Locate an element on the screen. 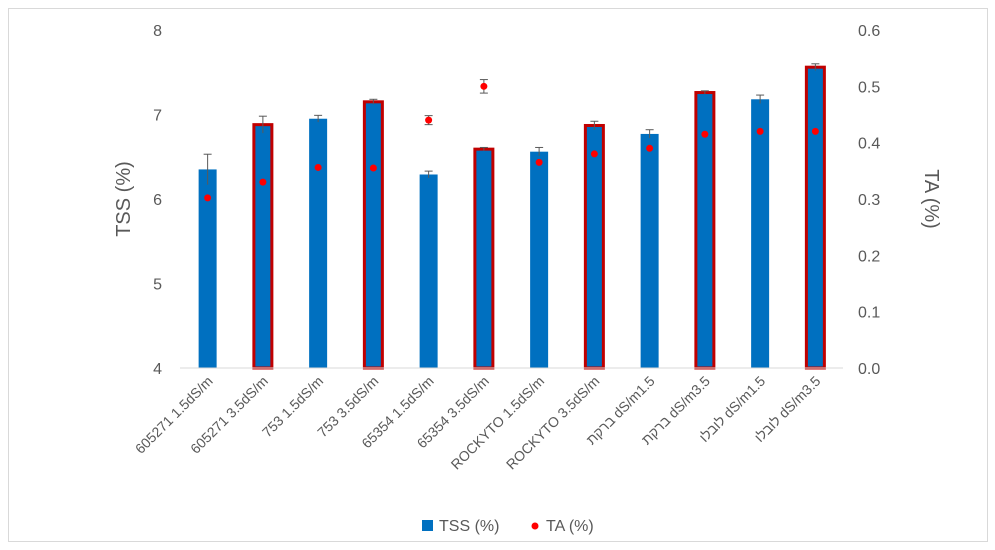 The width and height of the screenshot is (995, 550). y-tick-label: 8 is located at coordinates (157, 31).